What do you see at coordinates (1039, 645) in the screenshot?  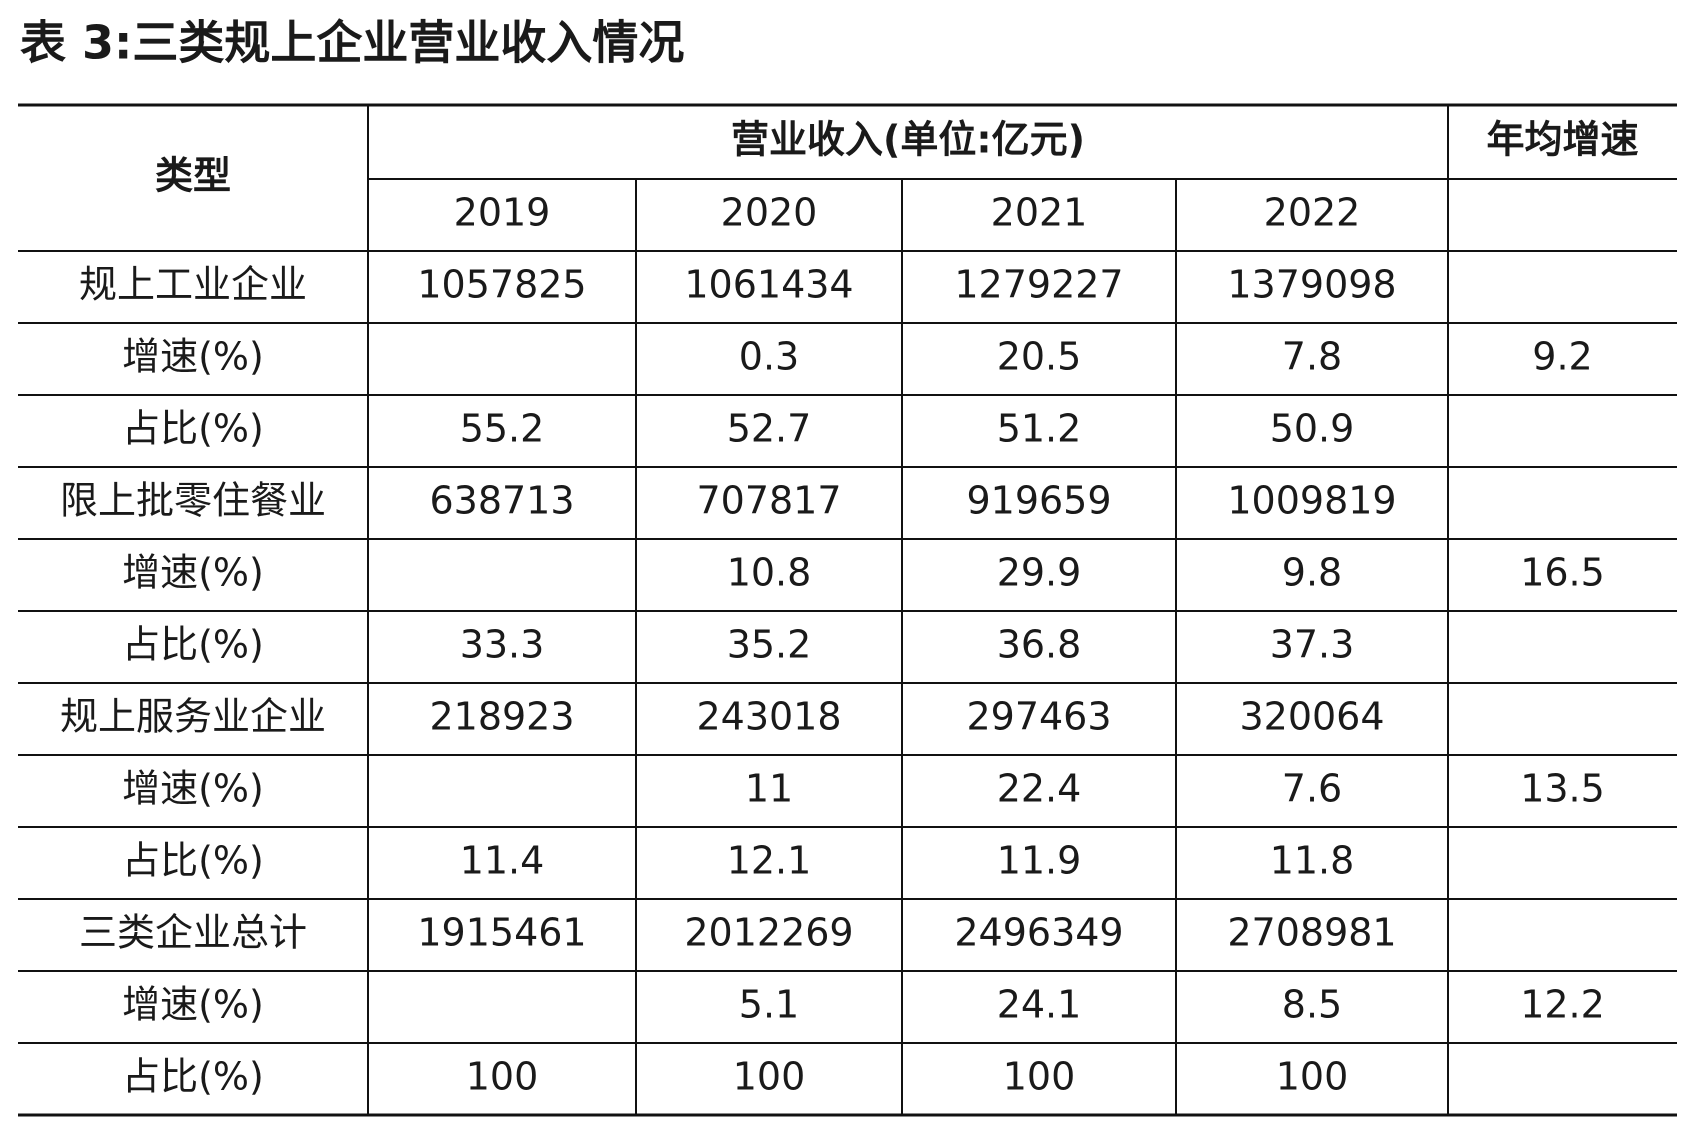 I see `cell-value: 36.8` at bounding box center [1039, 645].